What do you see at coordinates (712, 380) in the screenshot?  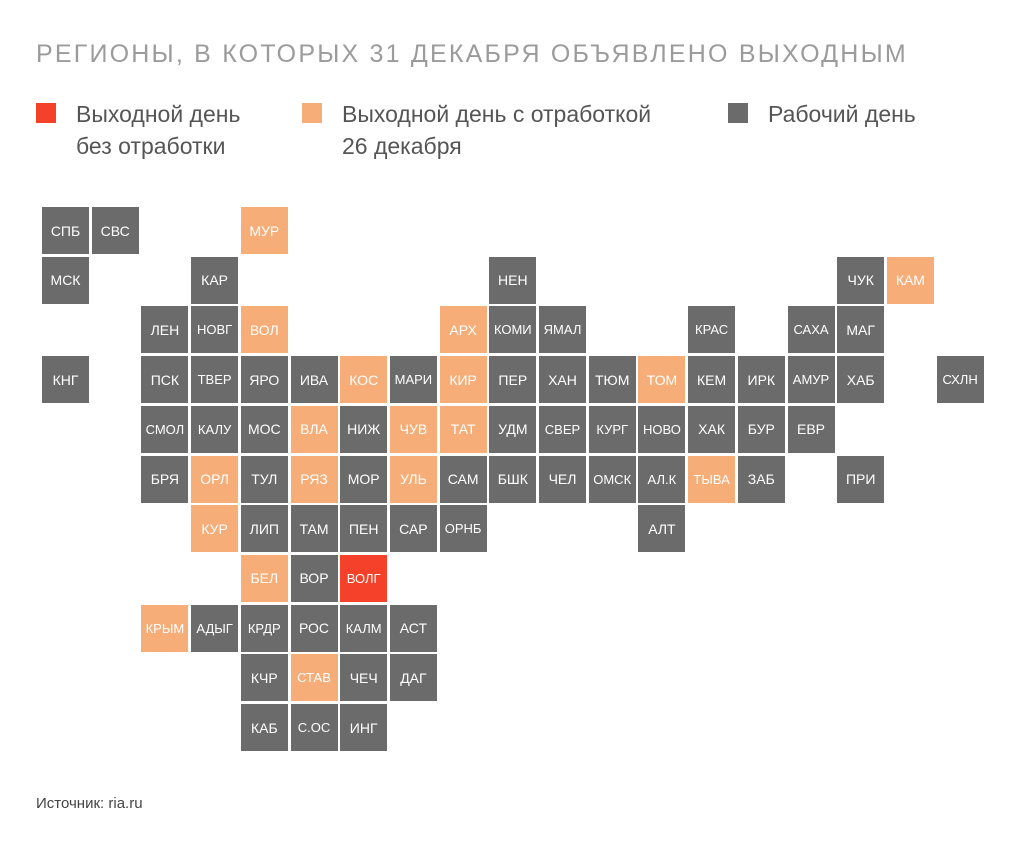 I see `region-tile-кем: КЕМ` at bounding box center [712, 380].